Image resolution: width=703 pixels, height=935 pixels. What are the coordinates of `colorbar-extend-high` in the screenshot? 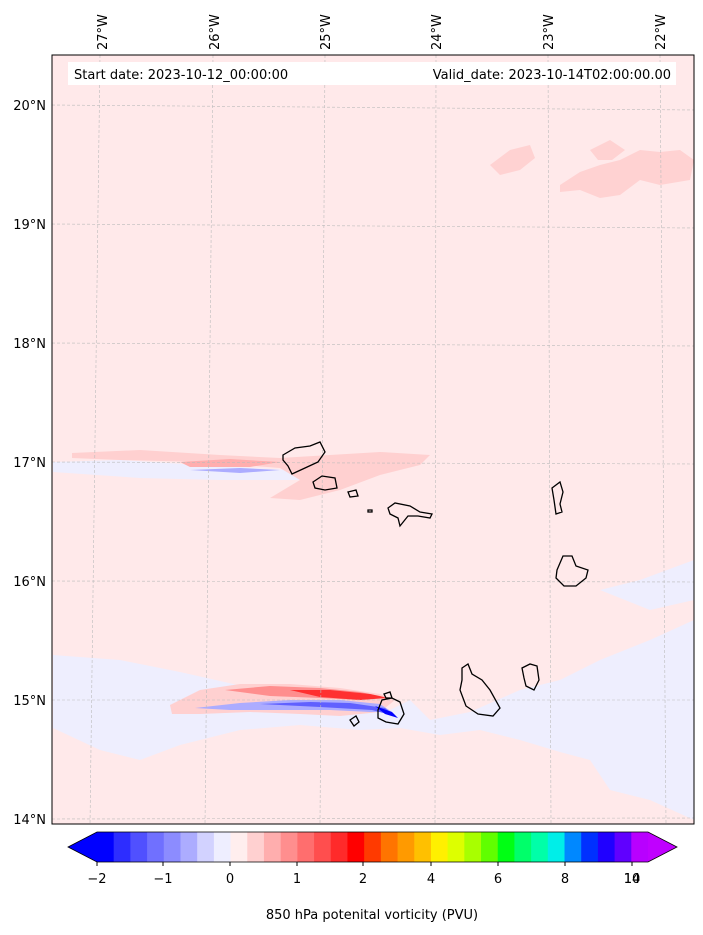 It's located at (662, 847).